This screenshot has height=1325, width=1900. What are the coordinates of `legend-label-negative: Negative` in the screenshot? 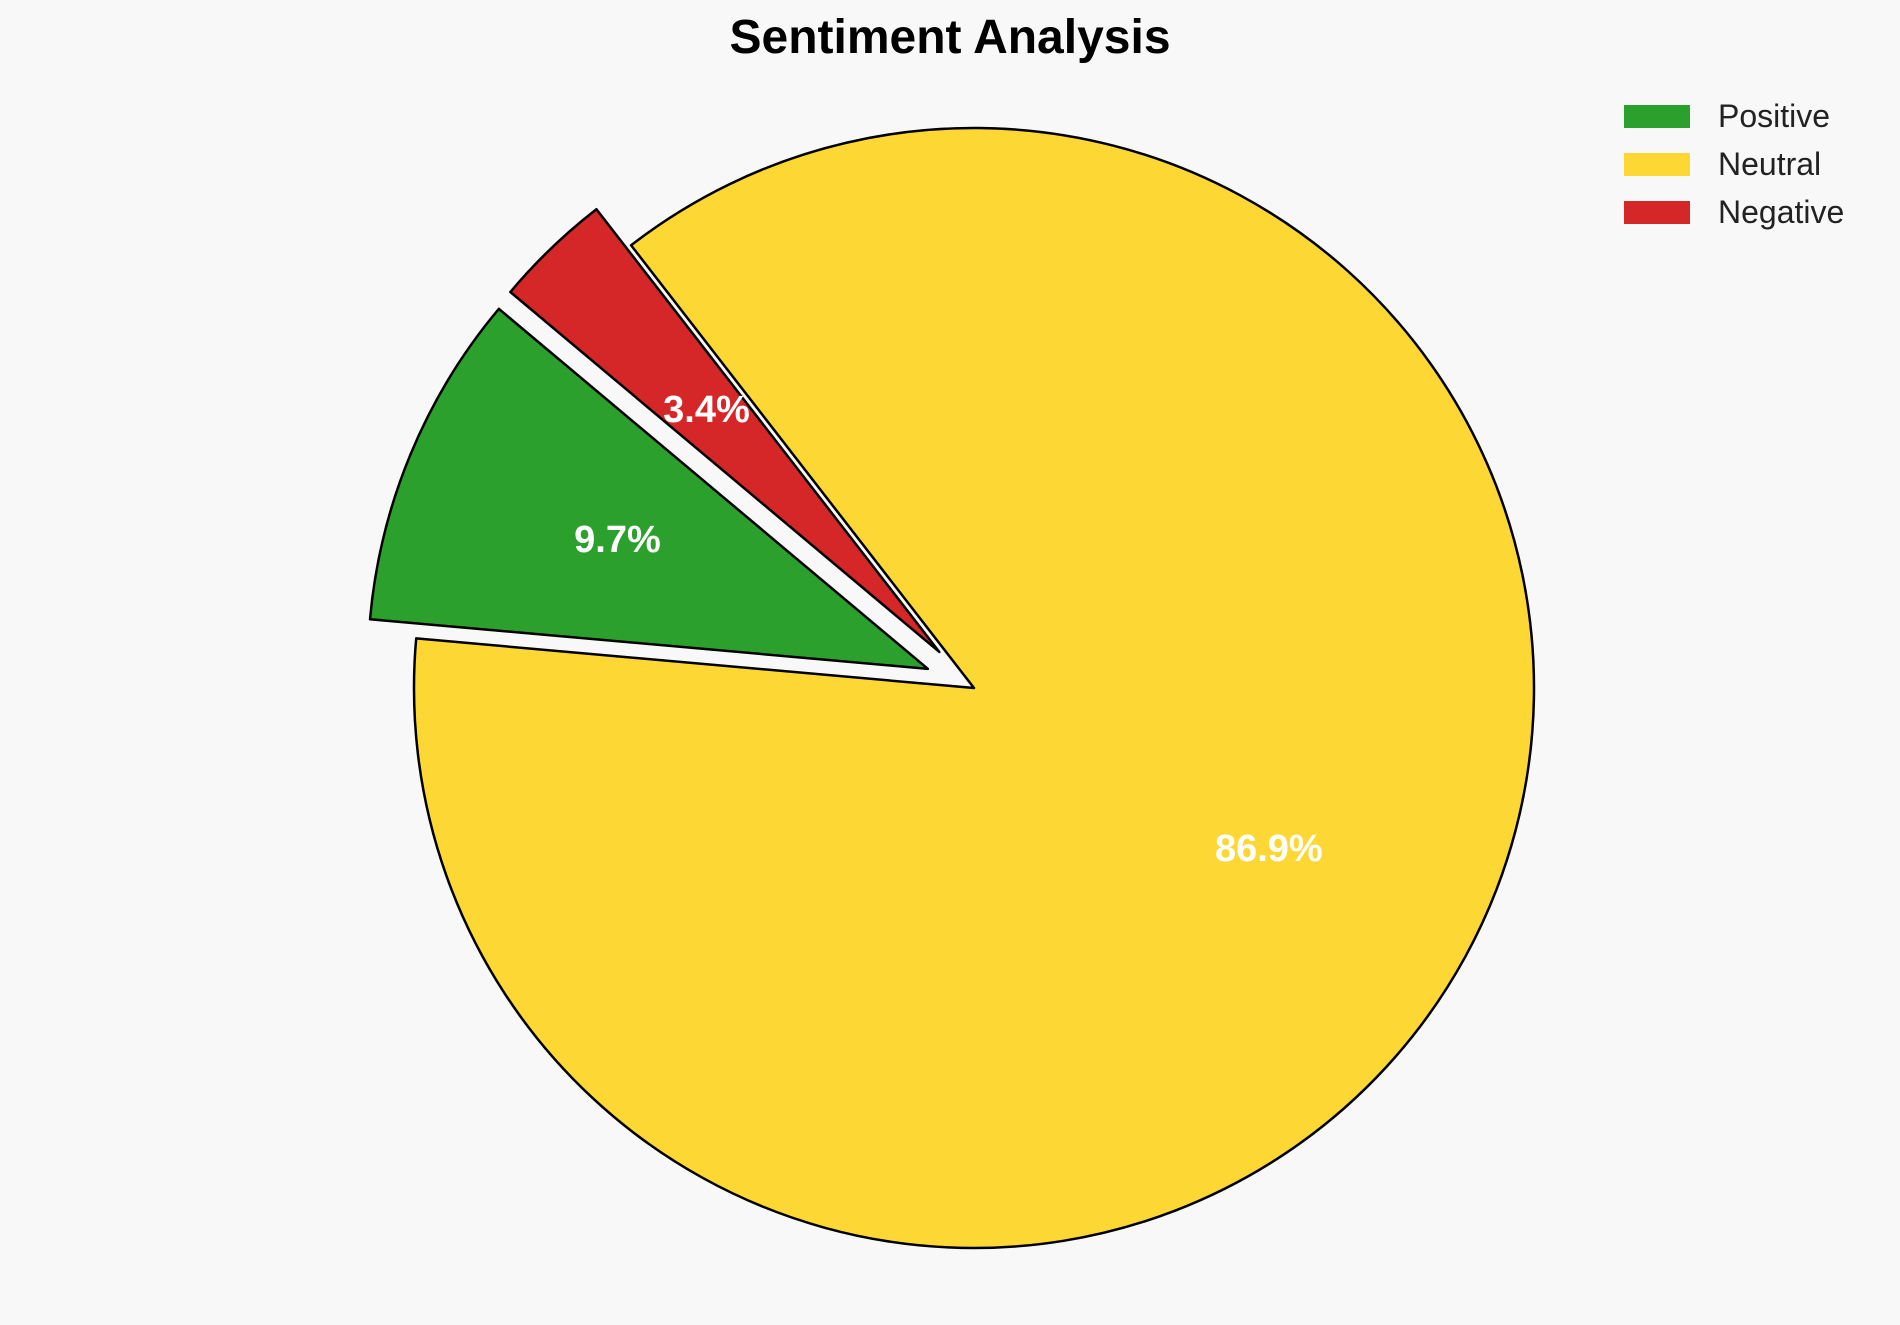 It's located at (1781, 211).